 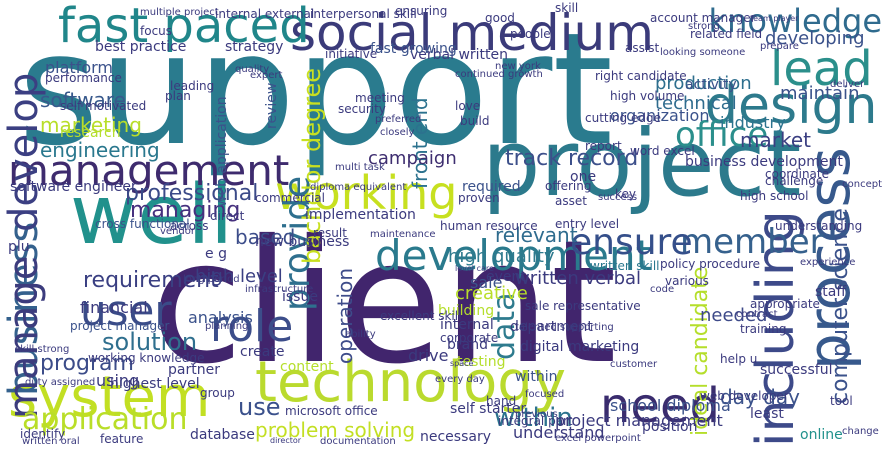 What do you see at coordinates (60, 382) in the screenshot?
I see `word-duty-assigned: duty assigned` at bounding box center [60, 382].